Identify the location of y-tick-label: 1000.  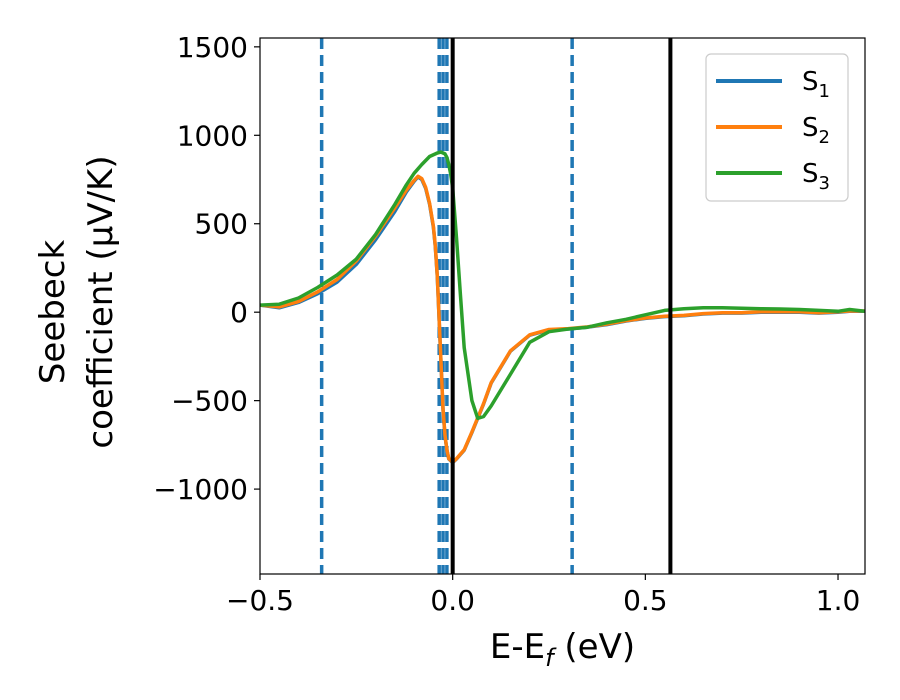
(212, 135).